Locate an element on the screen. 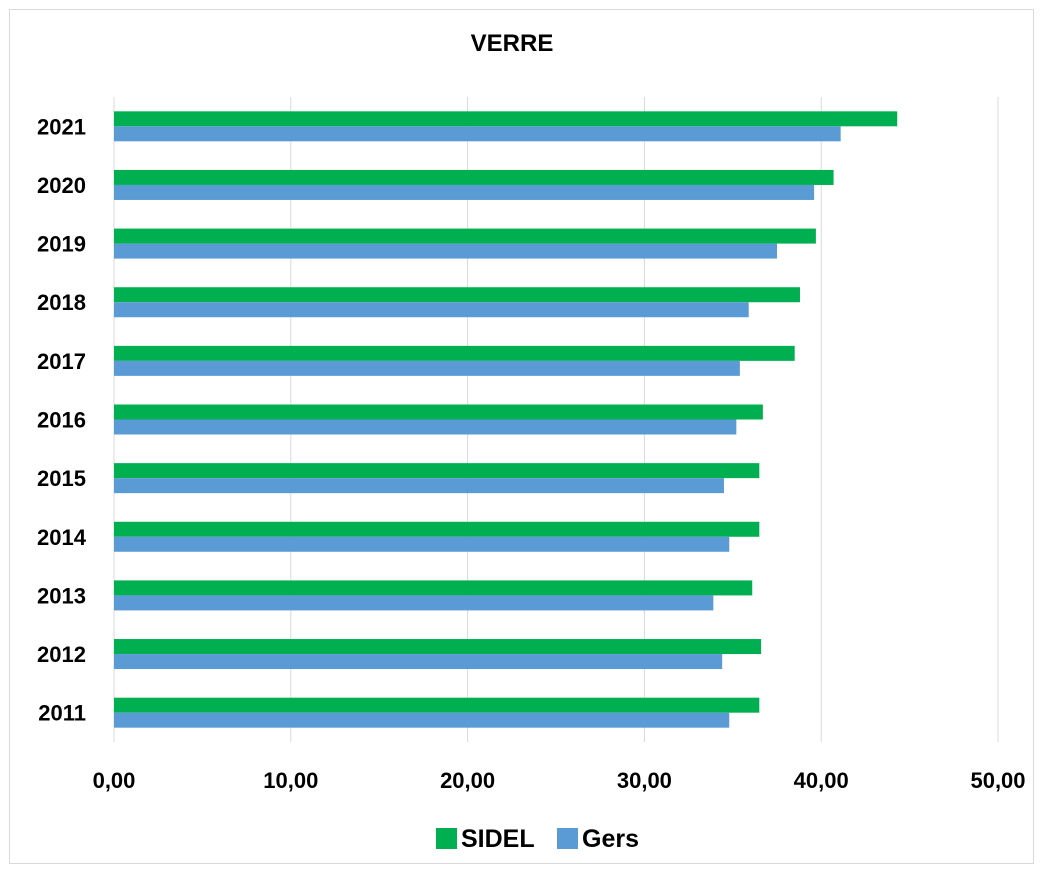  bar-sidel-2013 is located at coordinates (433, 588).